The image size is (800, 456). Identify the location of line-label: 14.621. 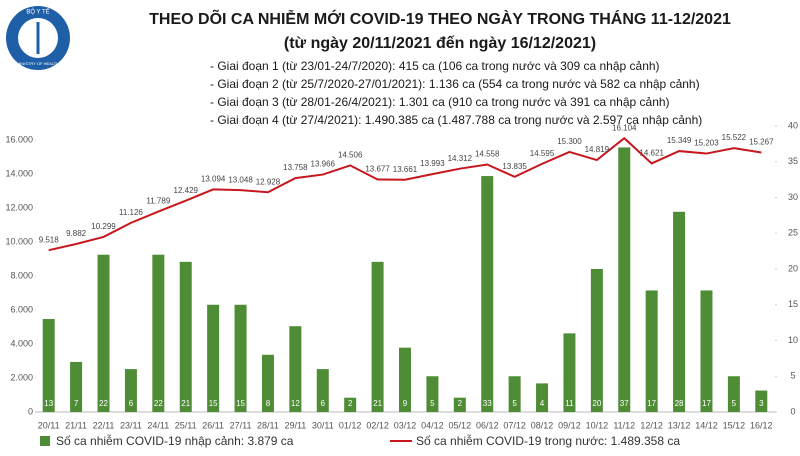
(651, 153).